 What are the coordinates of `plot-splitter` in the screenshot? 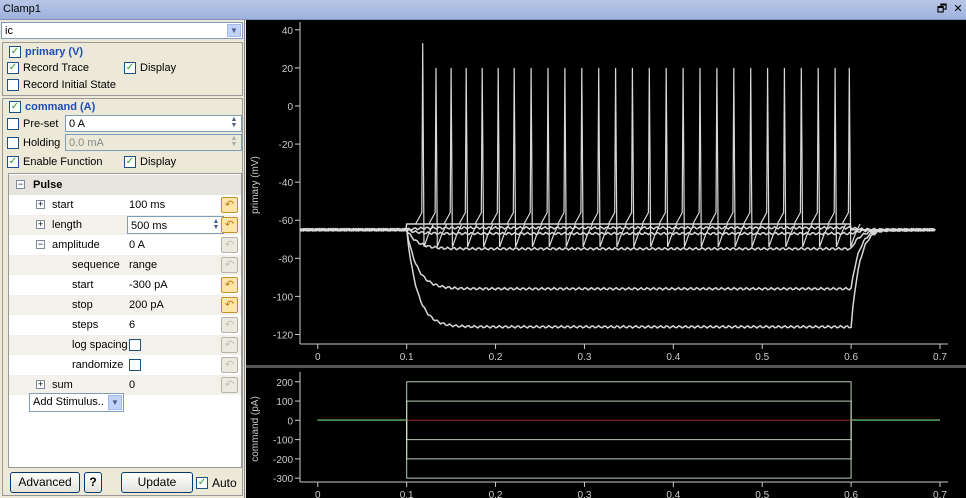 It's located at (606, 366).